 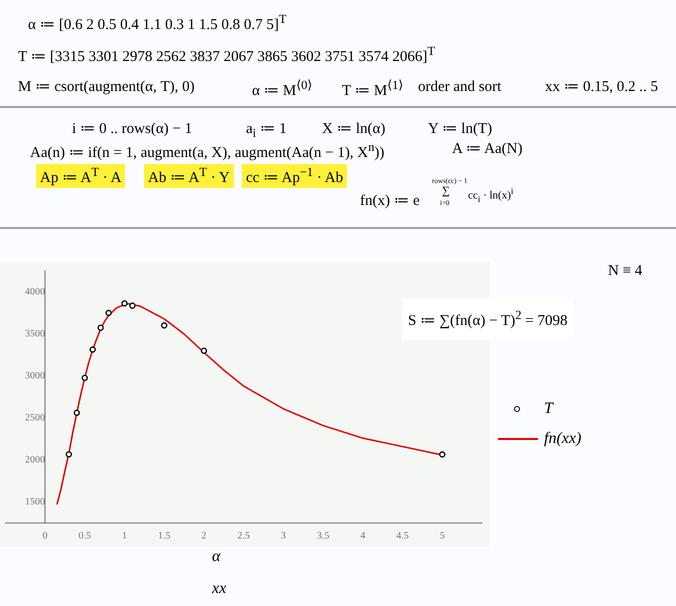 What do you see at coordinates (601, 87) in the screenshot?
I see `text: xx ≔ 0.15, 0.2 .. 5` at bounding box center [601, 87].